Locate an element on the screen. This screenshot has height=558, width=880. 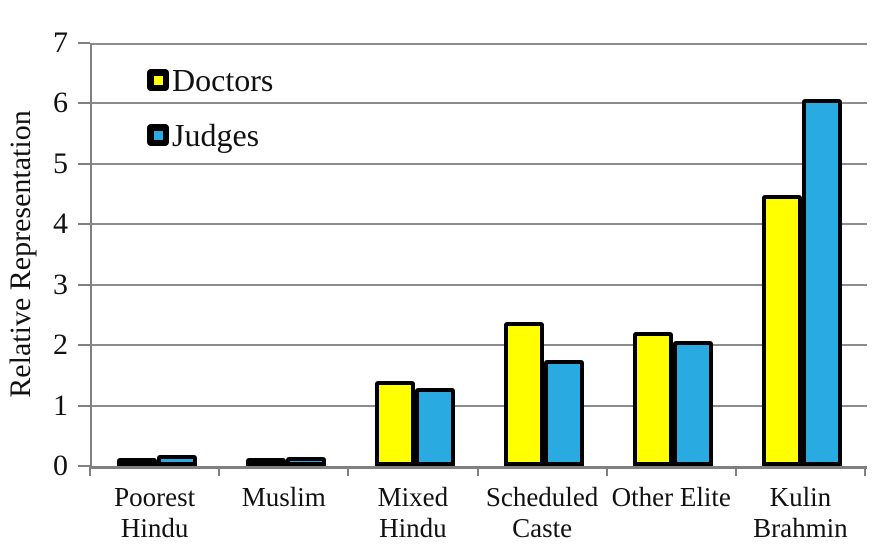
legend-swatch-doctors is located at coordinates (158, 80).